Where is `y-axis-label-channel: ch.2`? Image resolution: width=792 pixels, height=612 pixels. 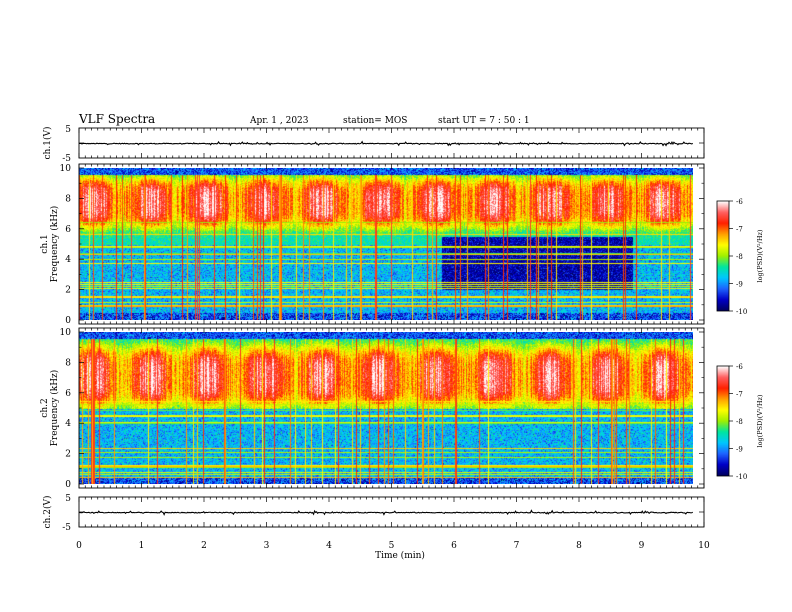 y-axis-label-channel: ch.2 is located at coordinates (45, 407).